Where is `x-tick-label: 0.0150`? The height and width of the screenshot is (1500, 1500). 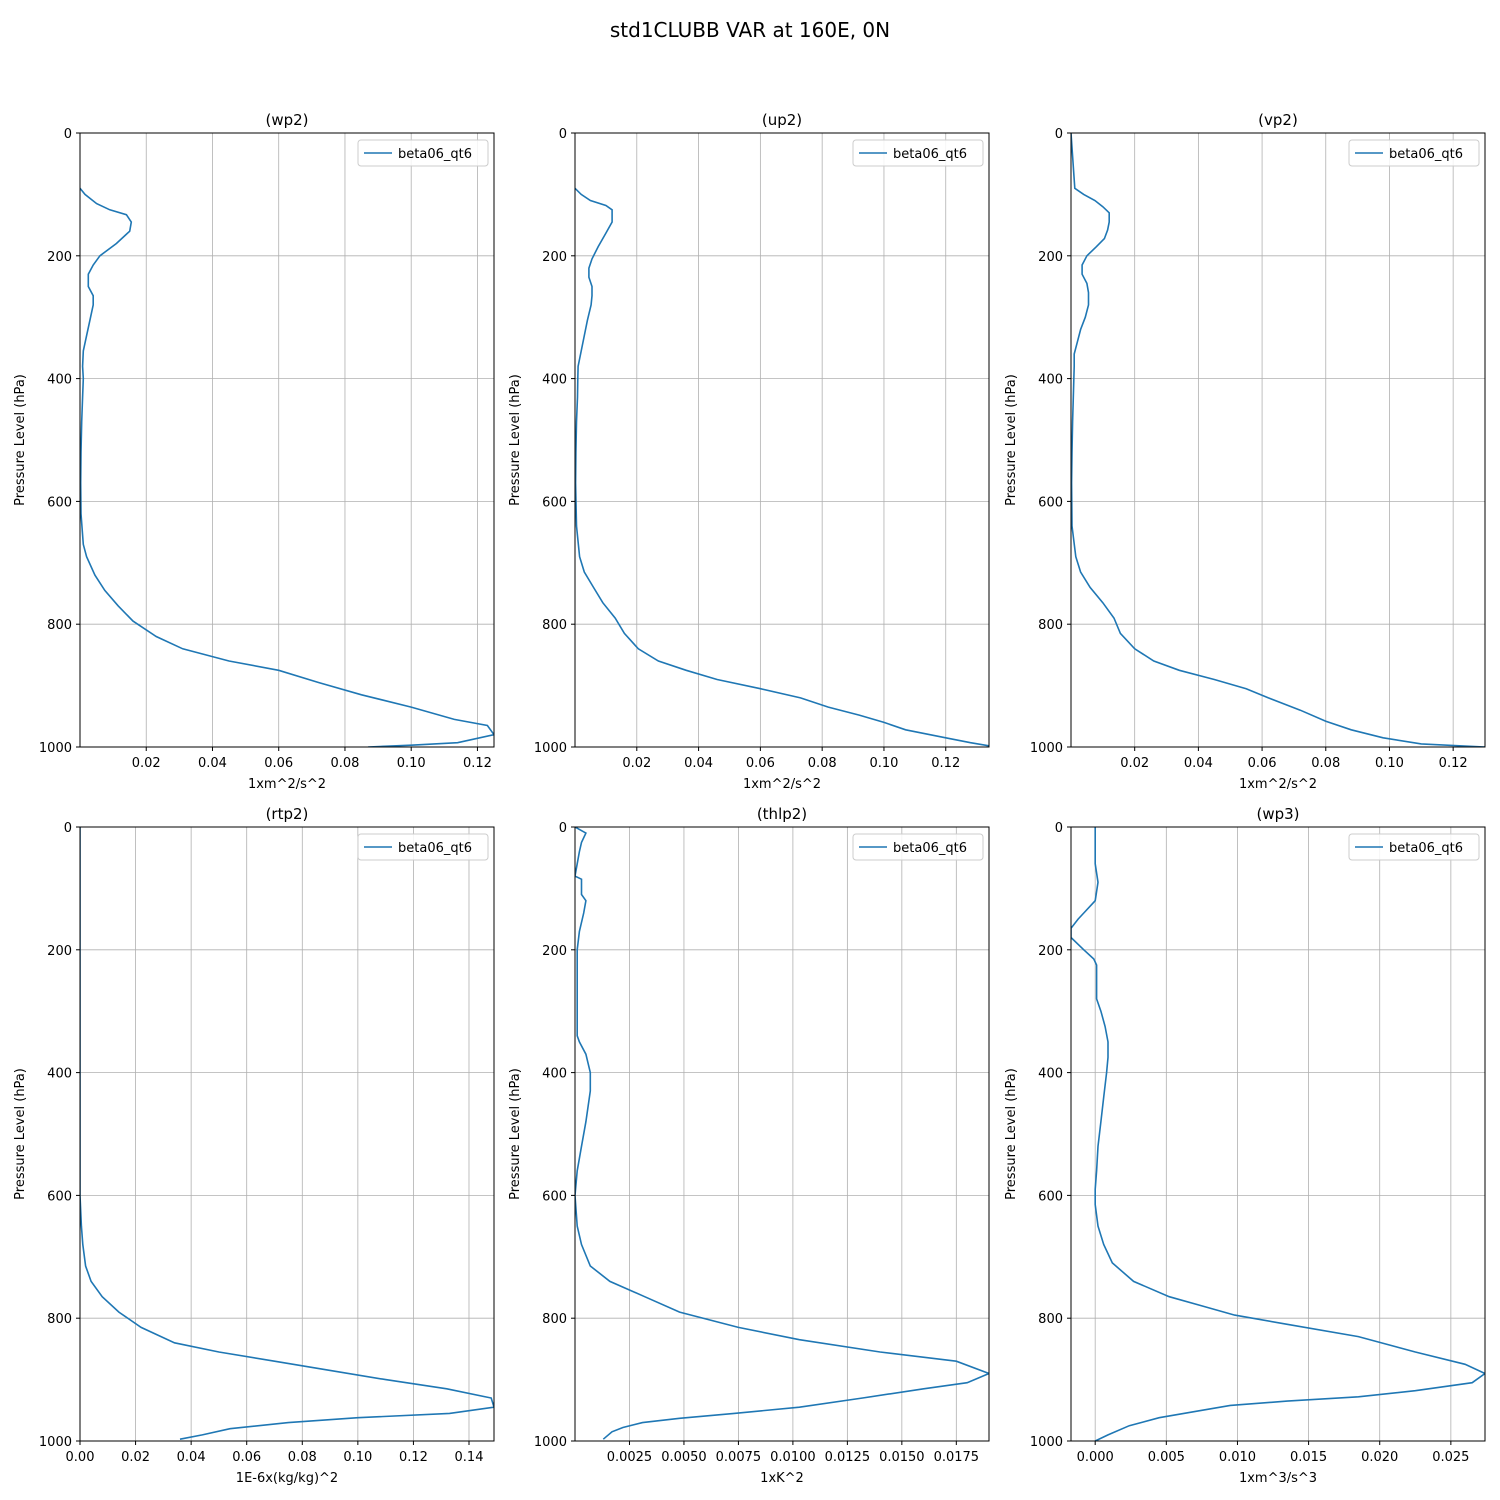 x-tick-label: 0.0150 is located at coordinates (902, 1457).